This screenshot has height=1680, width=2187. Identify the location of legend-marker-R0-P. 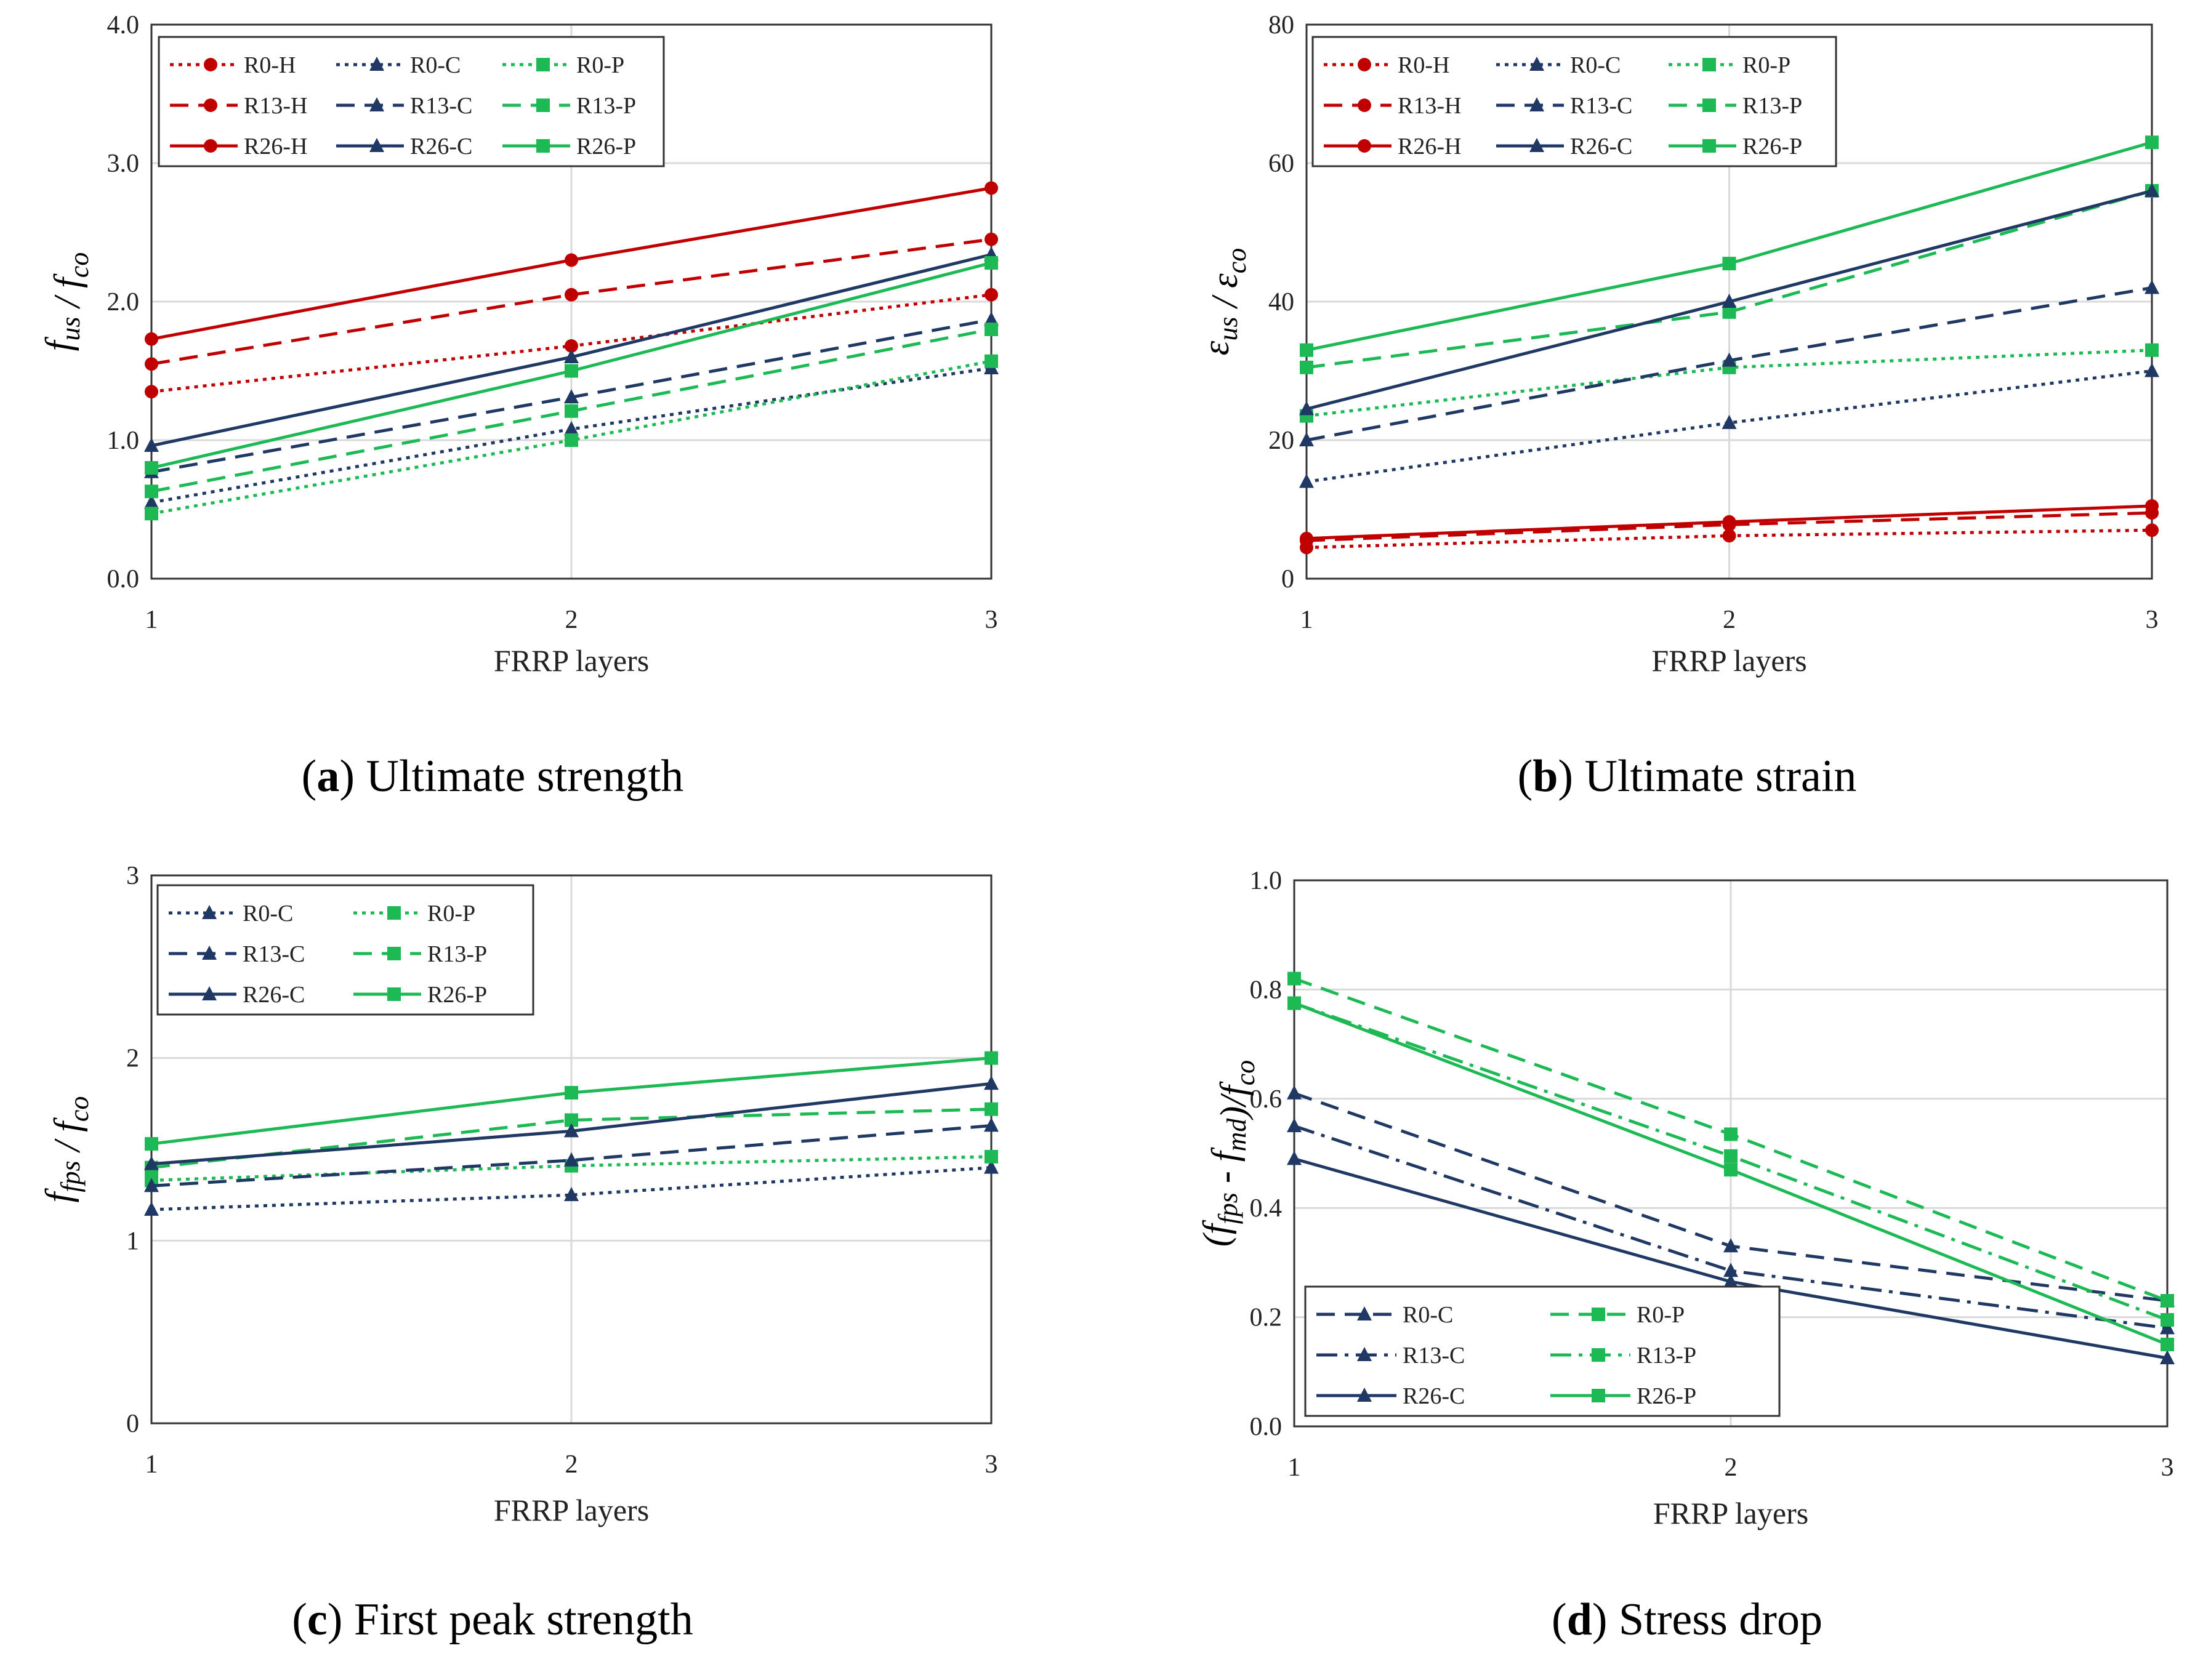
(543, 65).